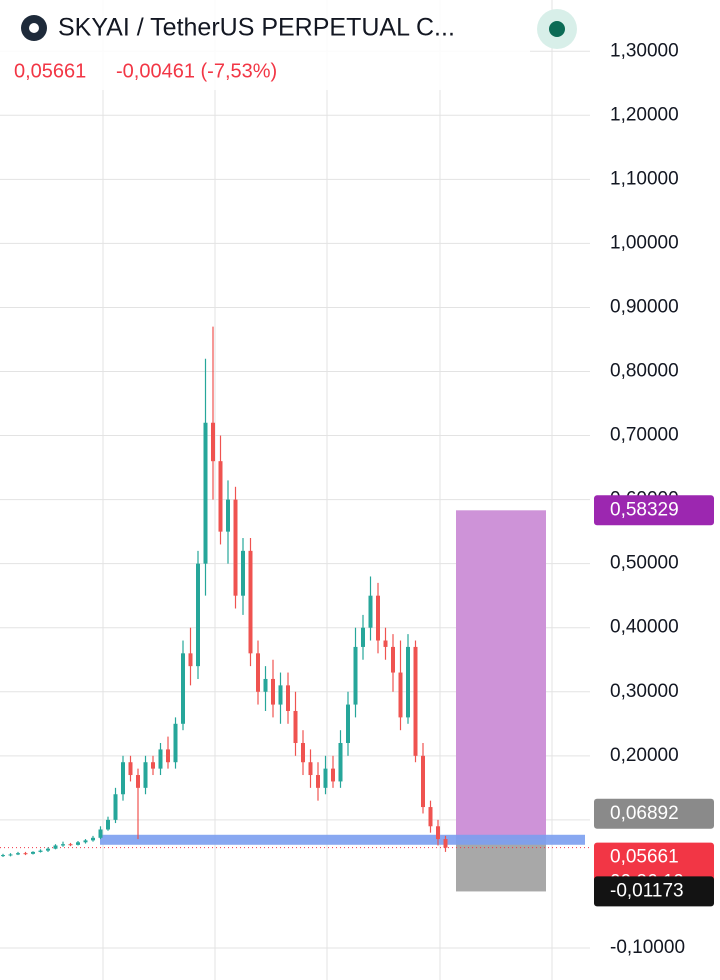  What do you see at coordinates (644, 306) in the screenshot?
I see `y-tick-label: 0,90000` at bounding box center [644, 306].